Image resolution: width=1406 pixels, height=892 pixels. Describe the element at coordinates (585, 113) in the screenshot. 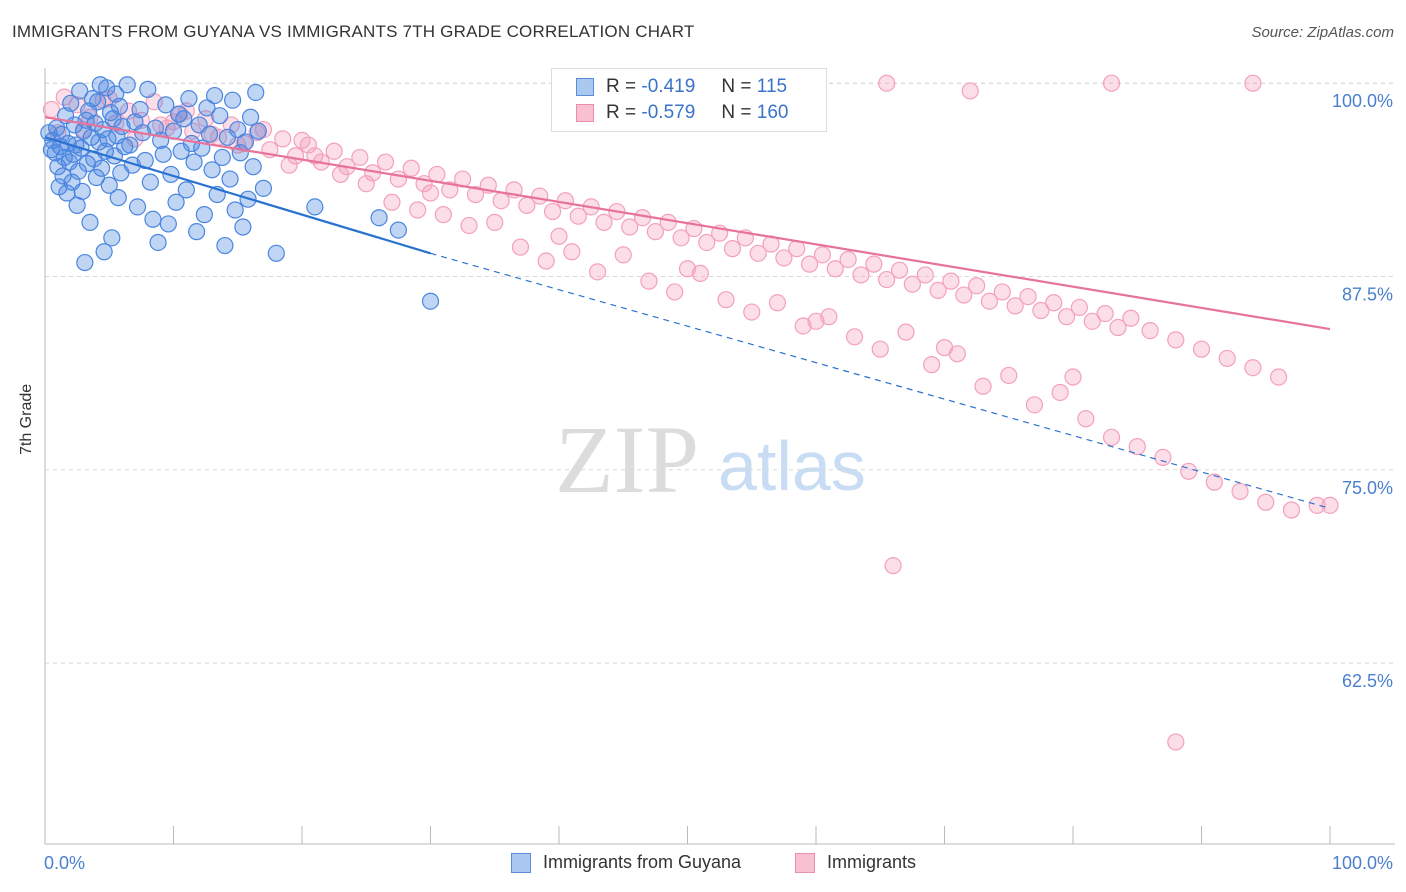

I see `legend-swatch-immigrants` at that location.